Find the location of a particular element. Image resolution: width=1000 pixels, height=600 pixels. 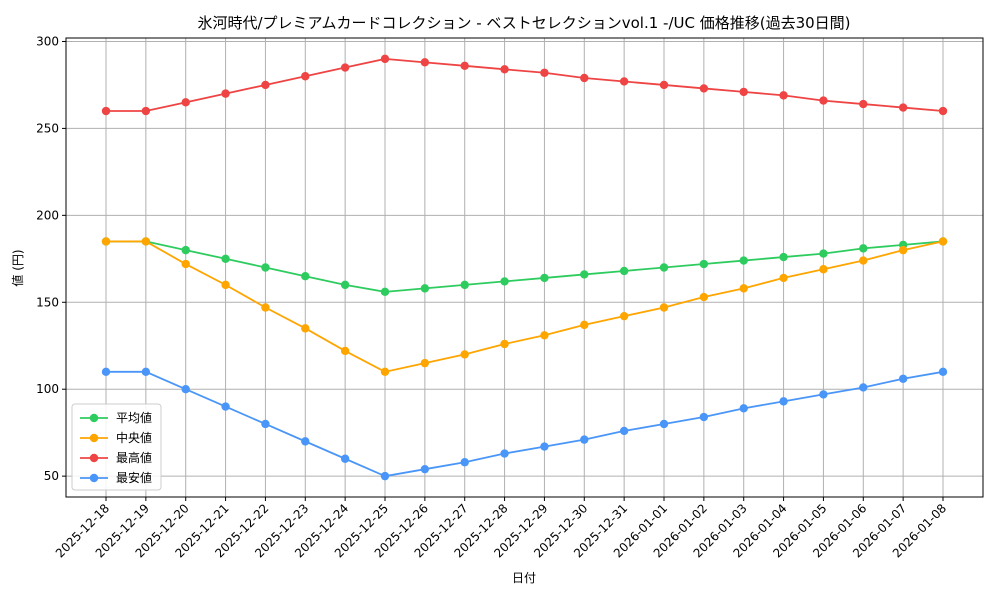

y-tick-label: 250 is located at coordinates (47, 128).